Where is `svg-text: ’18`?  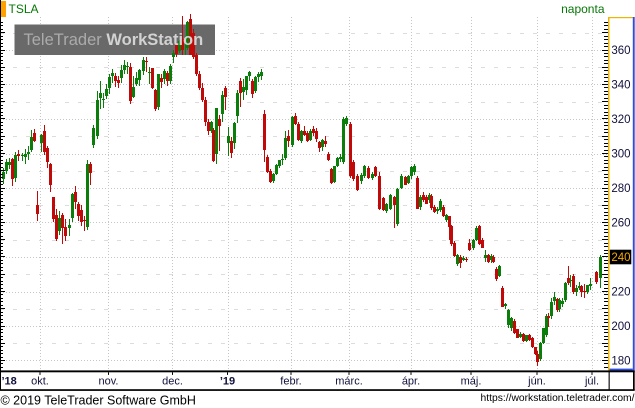 svg-text: ’18 is located at coordinates (9, 381).